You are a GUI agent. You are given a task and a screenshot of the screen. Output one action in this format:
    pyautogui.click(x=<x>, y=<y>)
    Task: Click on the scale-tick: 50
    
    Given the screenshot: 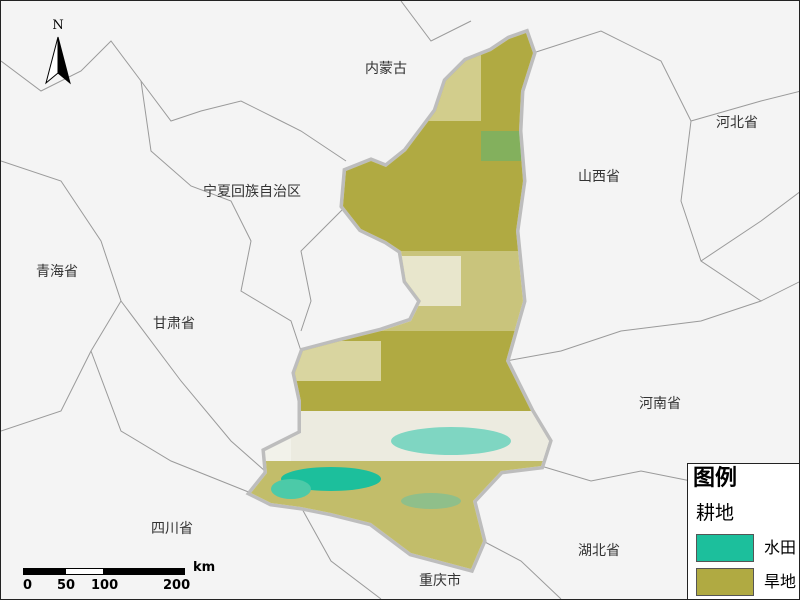 What is the action you would take?
    pyautogui.click(x=66, y=585)
    